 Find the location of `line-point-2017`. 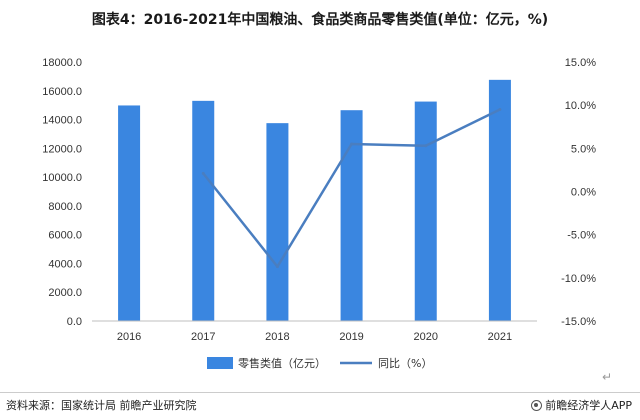

line-point-2017 is located at coordinates (203, 173).